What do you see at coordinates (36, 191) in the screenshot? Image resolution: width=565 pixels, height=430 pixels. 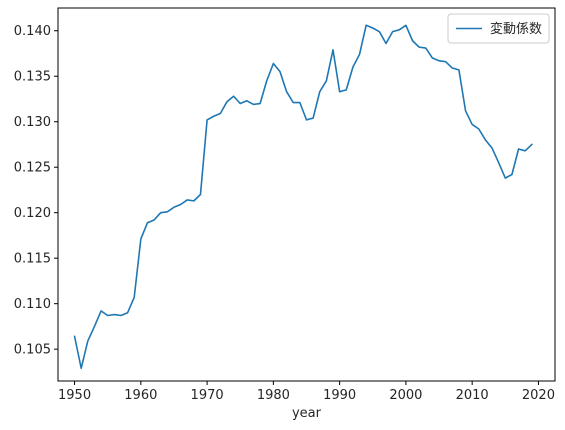 I see `y-axis: 0.105 0.110 0.115 0.120 0.125 0.130 0.135 0.140` at bounding box center [36, 191].